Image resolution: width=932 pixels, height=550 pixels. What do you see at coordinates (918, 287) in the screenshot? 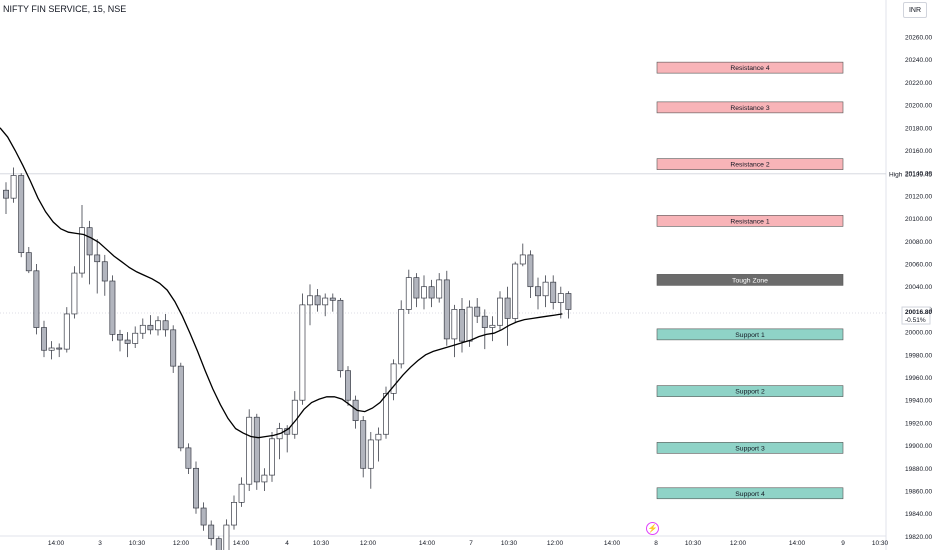
I see `y-tick-label: 20040.00` at bounding box center [918, 287].